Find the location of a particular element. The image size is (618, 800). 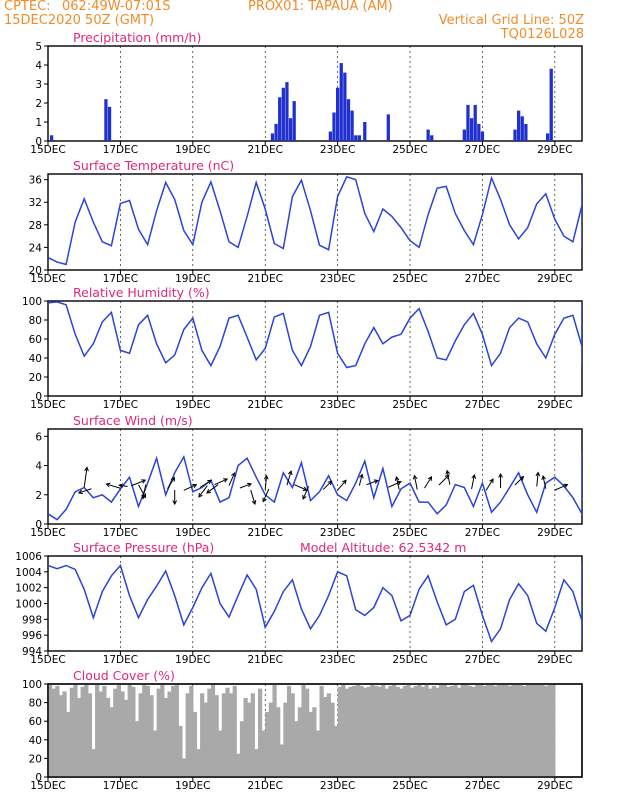

y-tick-label: 994 is located at coordinates (32, 652).